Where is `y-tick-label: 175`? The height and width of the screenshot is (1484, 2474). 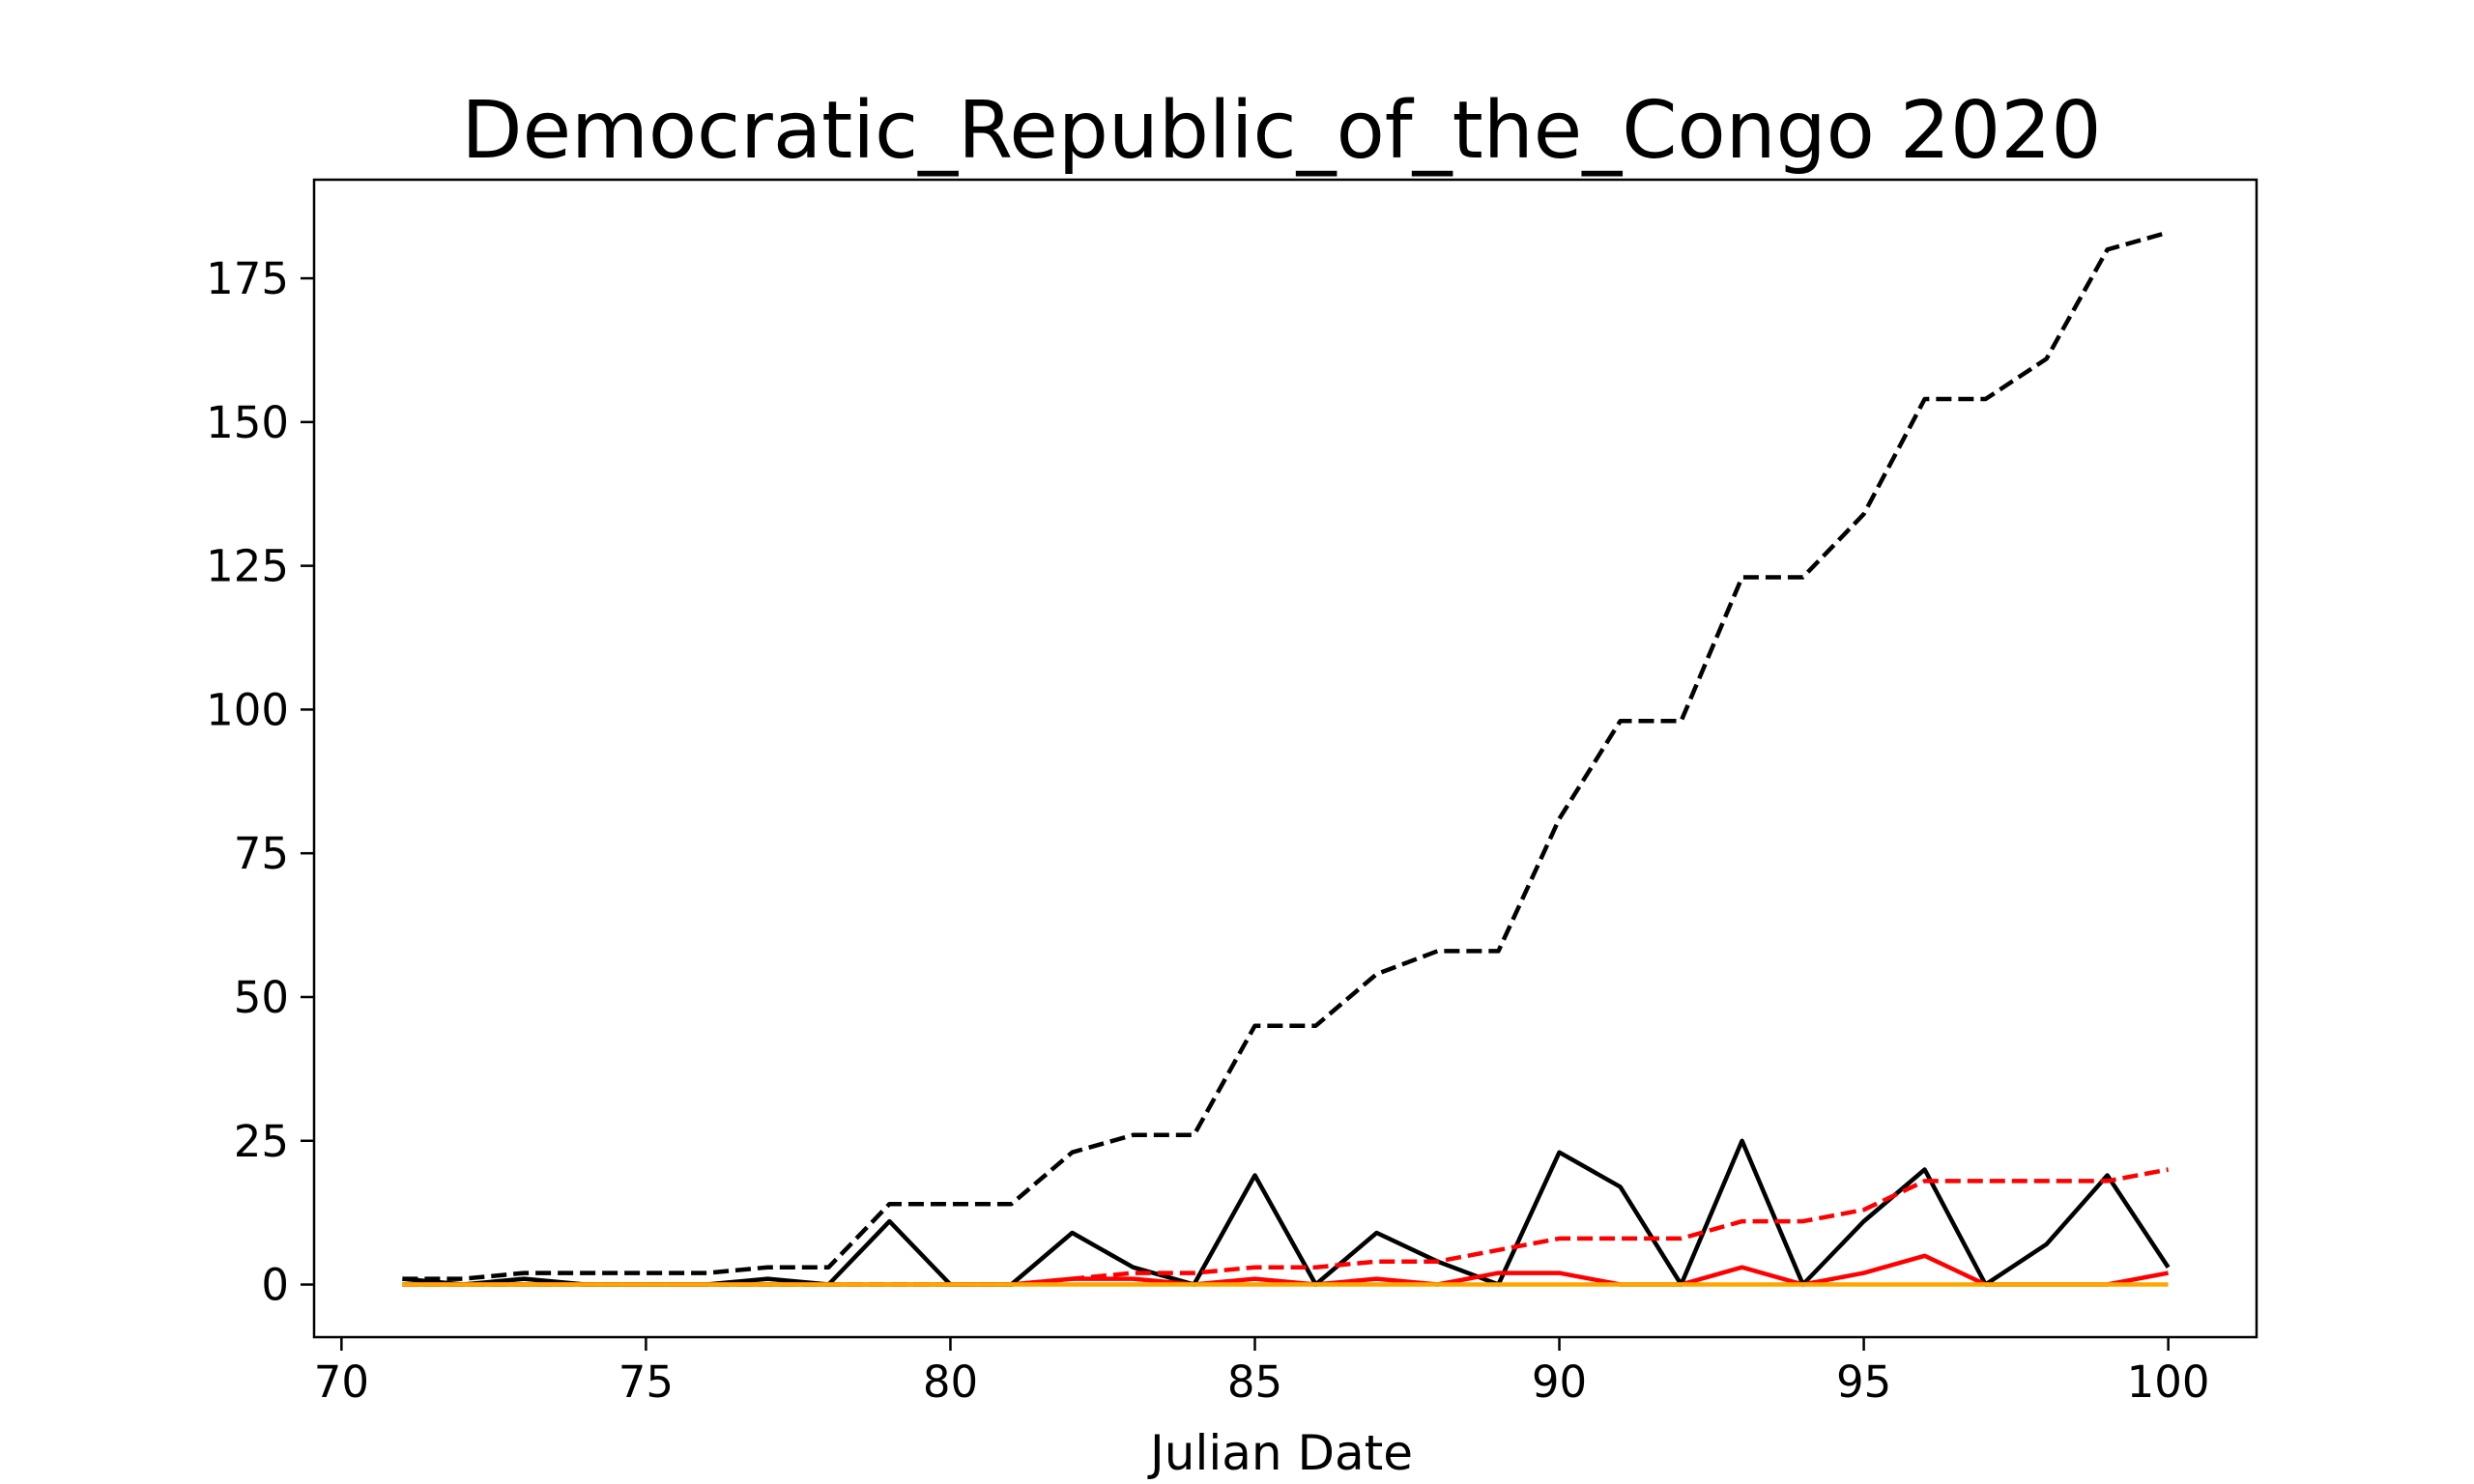 y-tick-label: 175 is located at coordinates (247, 278).